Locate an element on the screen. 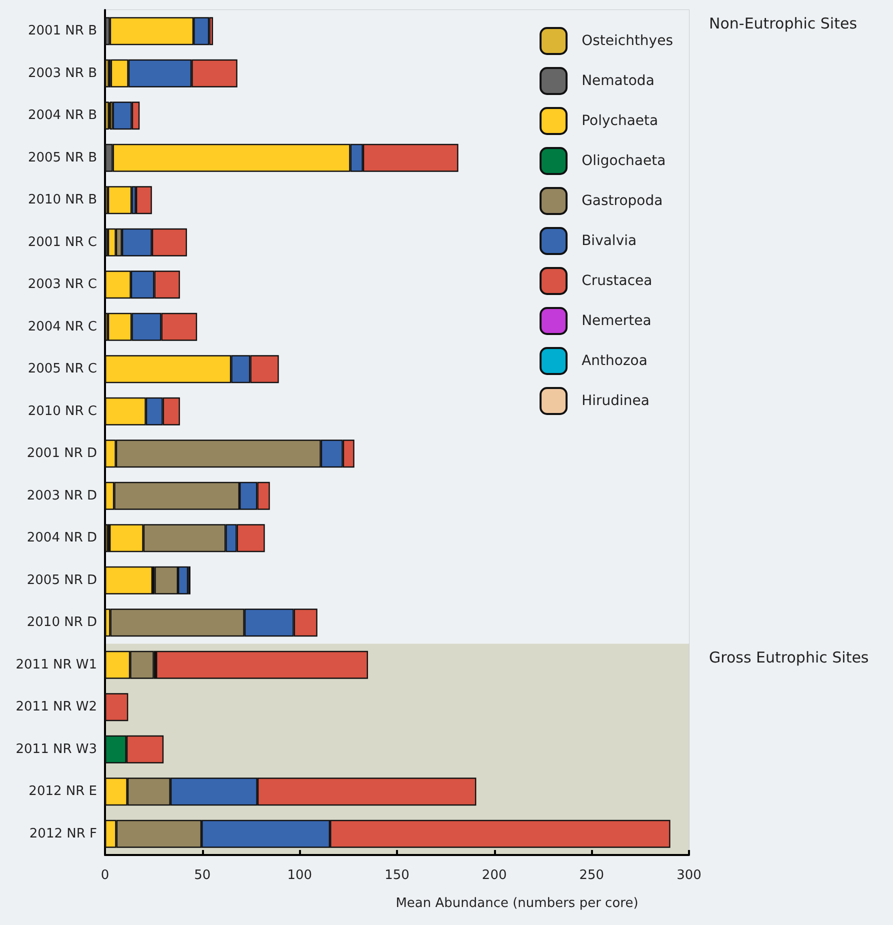 The height and width of the screenshot is (925, 893). band-label: Non-Eutrophic Sites is located at coordinates (783, 23).